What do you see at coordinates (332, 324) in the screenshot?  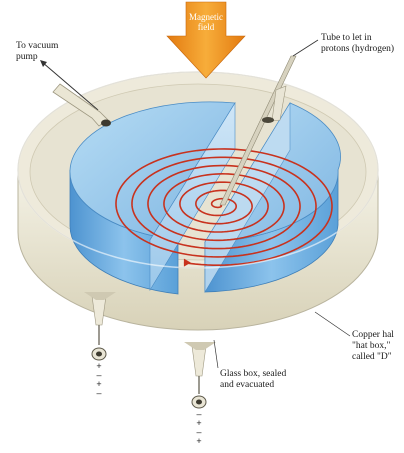 I see `copper-dee-leader` at bounding box center [332, 324].